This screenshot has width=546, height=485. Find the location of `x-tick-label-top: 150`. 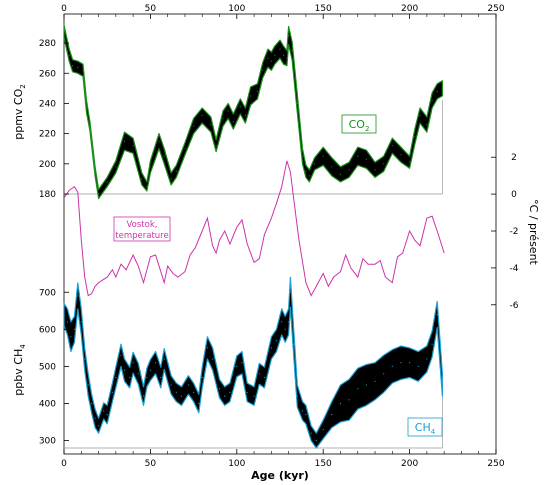

x-tick-label-top: 150 is located at coordinates (323, 9).